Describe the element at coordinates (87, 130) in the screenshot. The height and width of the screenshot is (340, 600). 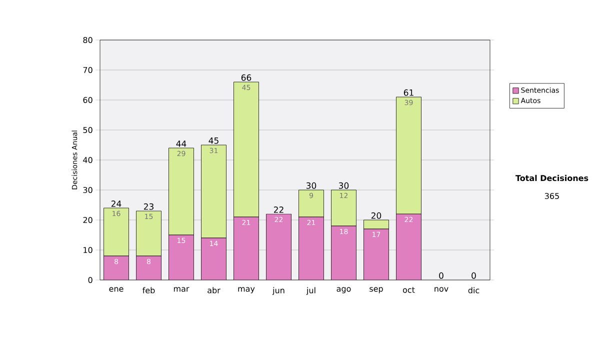
I see `y-tick-label: 50` at that location.